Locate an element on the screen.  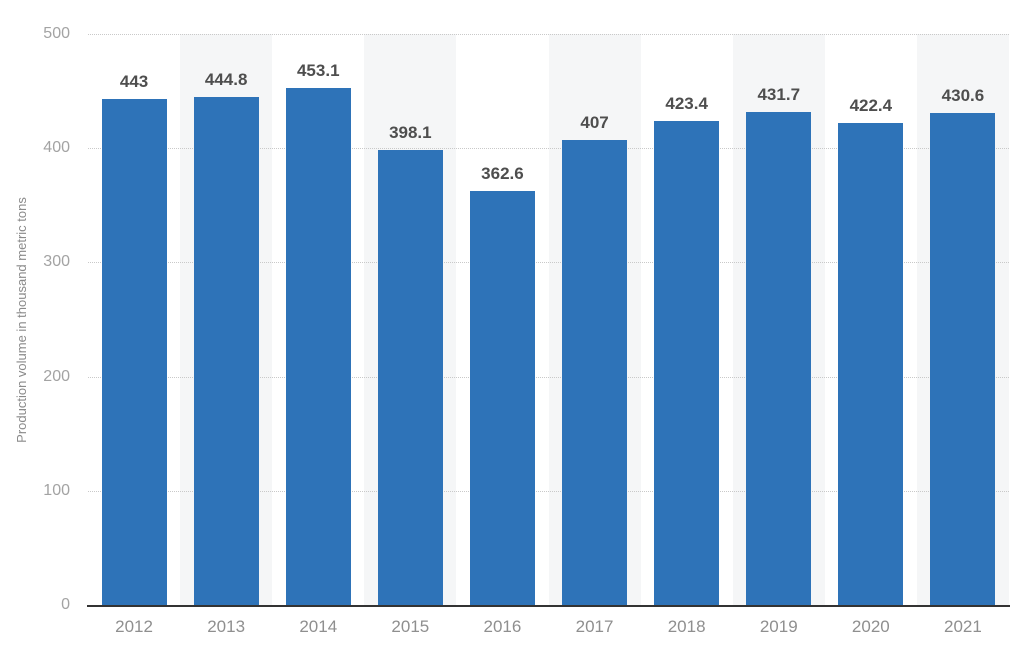
x-tick-2017: 2017 is located at coordinates (594, 626).